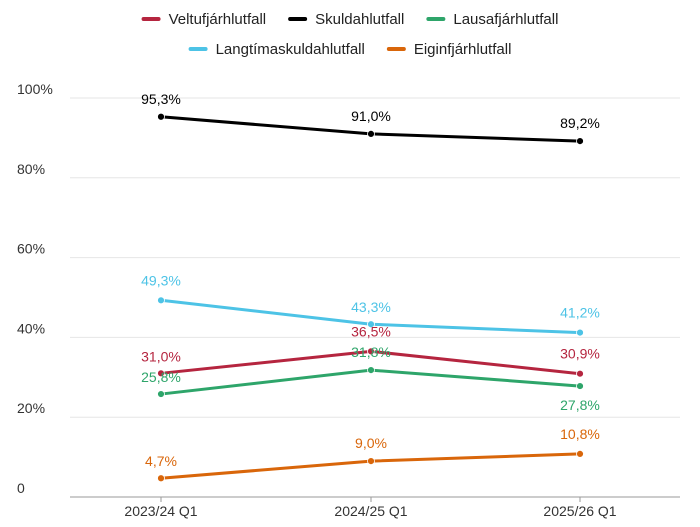  I want to click on data-label-lausafjarhlutfall: 27,8%, so click(580, 405).